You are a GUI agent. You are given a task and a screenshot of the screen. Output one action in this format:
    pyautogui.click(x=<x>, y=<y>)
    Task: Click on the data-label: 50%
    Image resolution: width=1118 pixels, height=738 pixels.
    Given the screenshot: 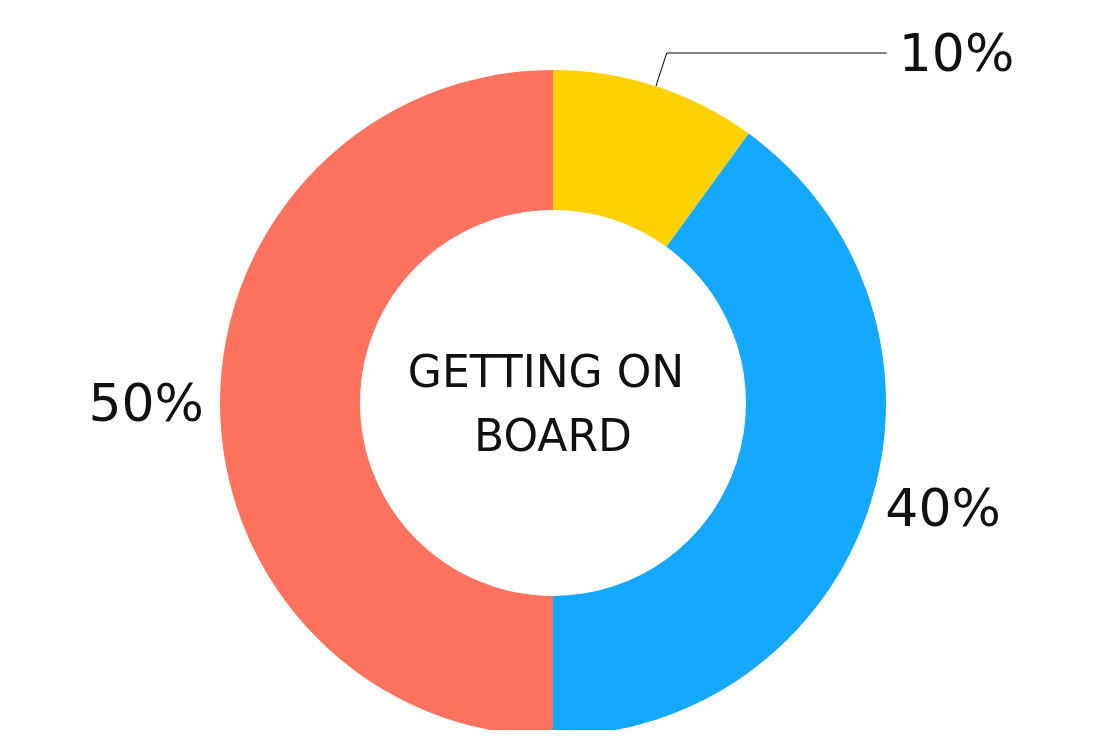 What is the action you would take?
    pyautogui.click(x=146, y=403)
    